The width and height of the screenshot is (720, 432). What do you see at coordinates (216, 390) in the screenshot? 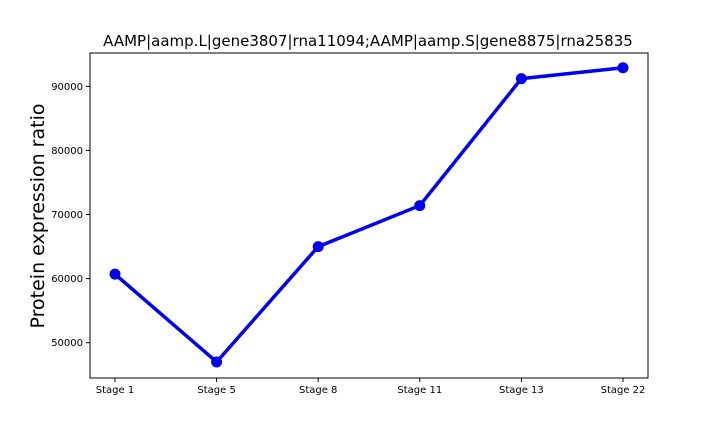
I see `x-tick-label: Stage 5` at bounding box center [216, 390].